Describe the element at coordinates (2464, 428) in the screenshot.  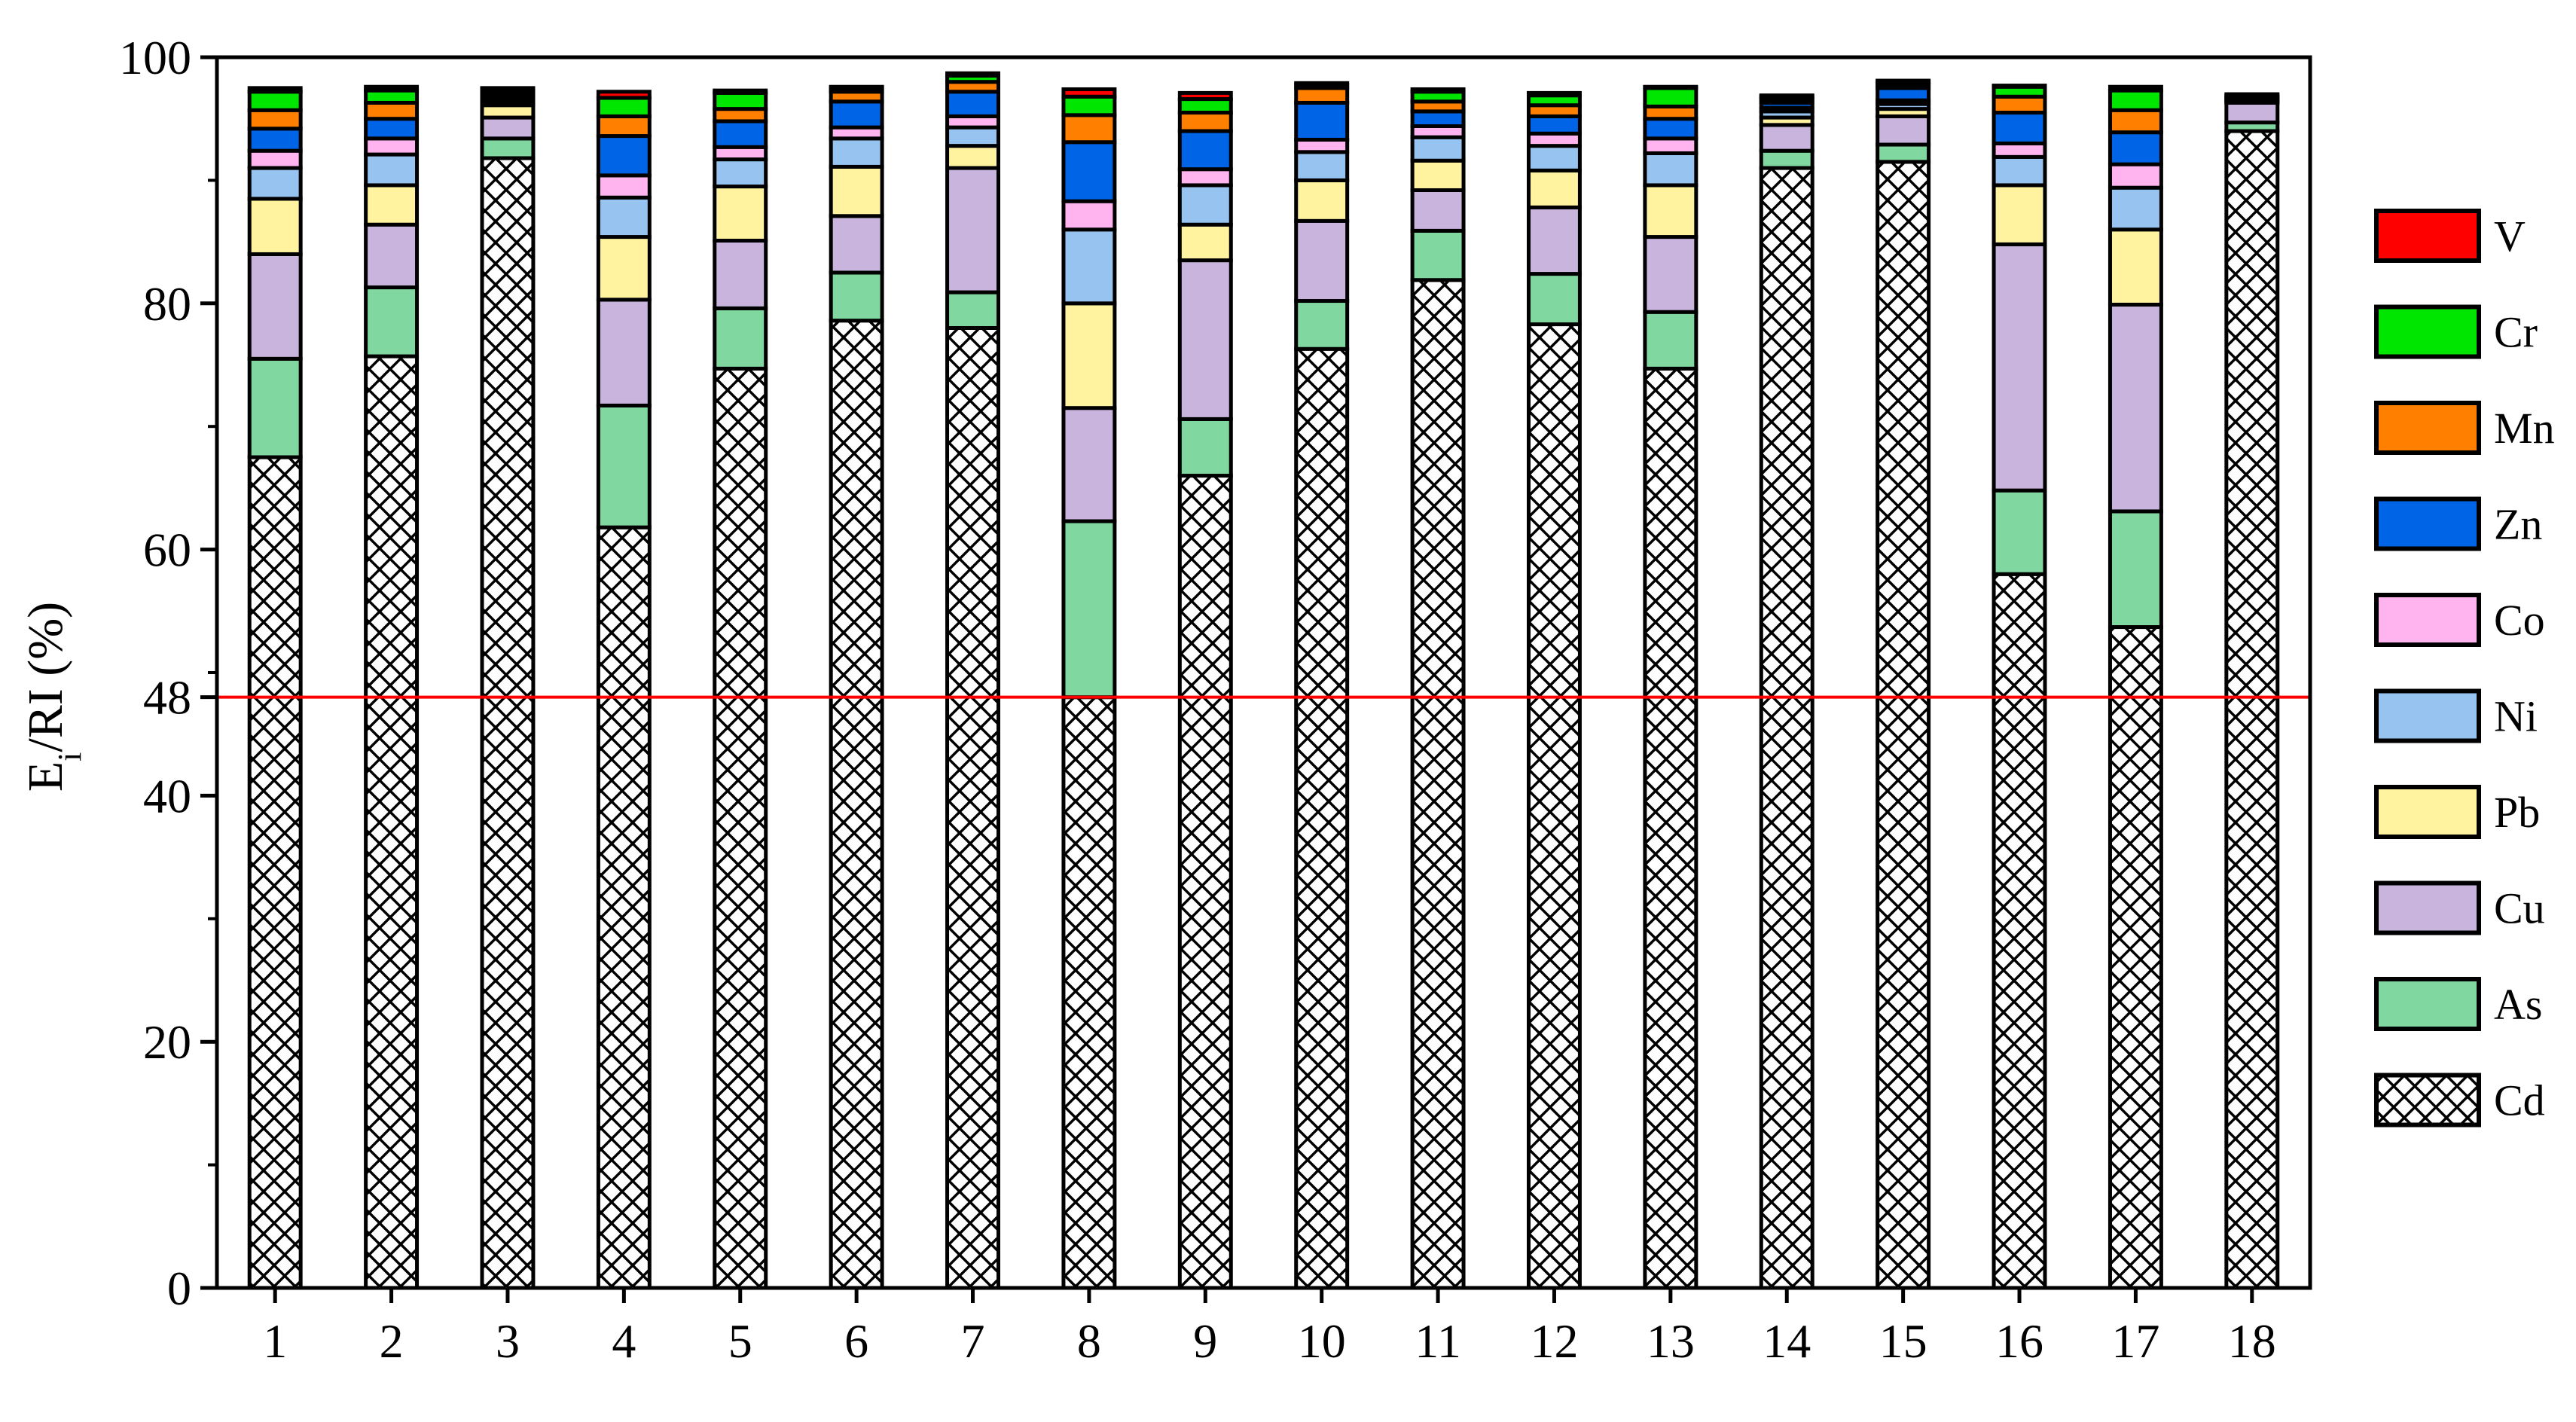
I see `legend-item-mn: Mn` at that location.